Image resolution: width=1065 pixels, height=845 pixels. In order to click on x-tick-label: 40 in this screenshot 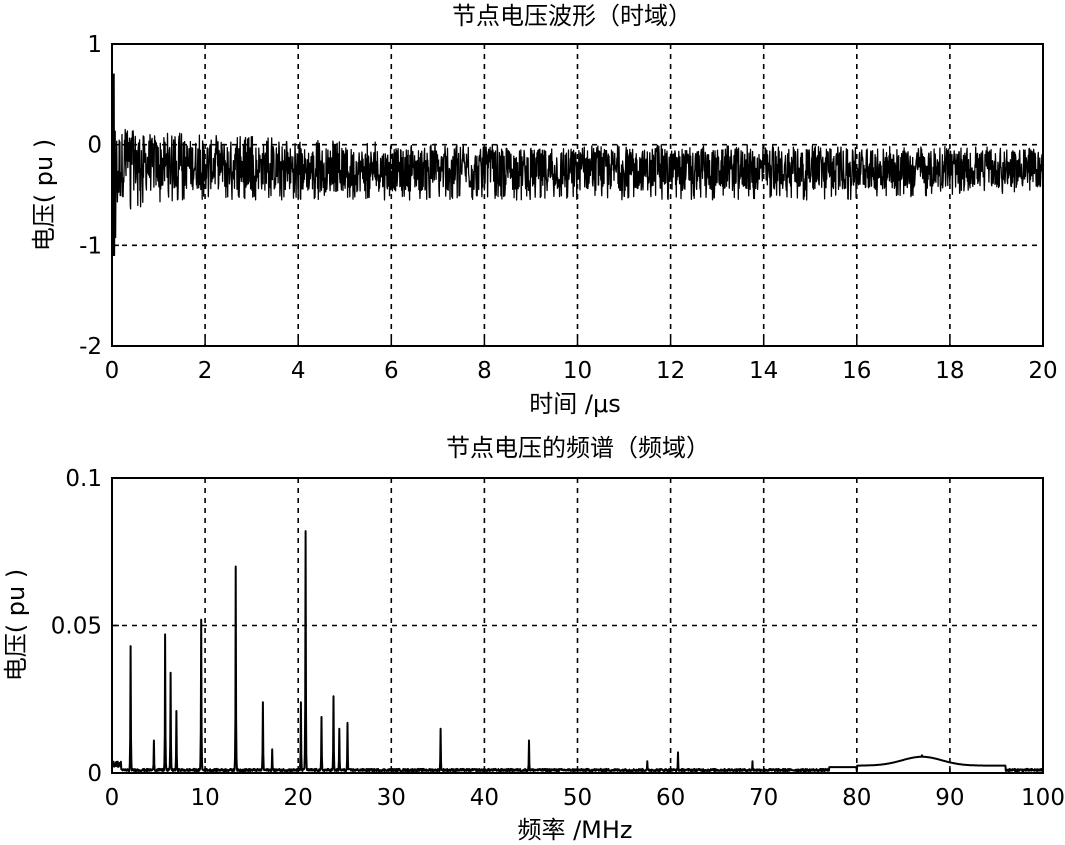, I will do `click(484, 798)`.